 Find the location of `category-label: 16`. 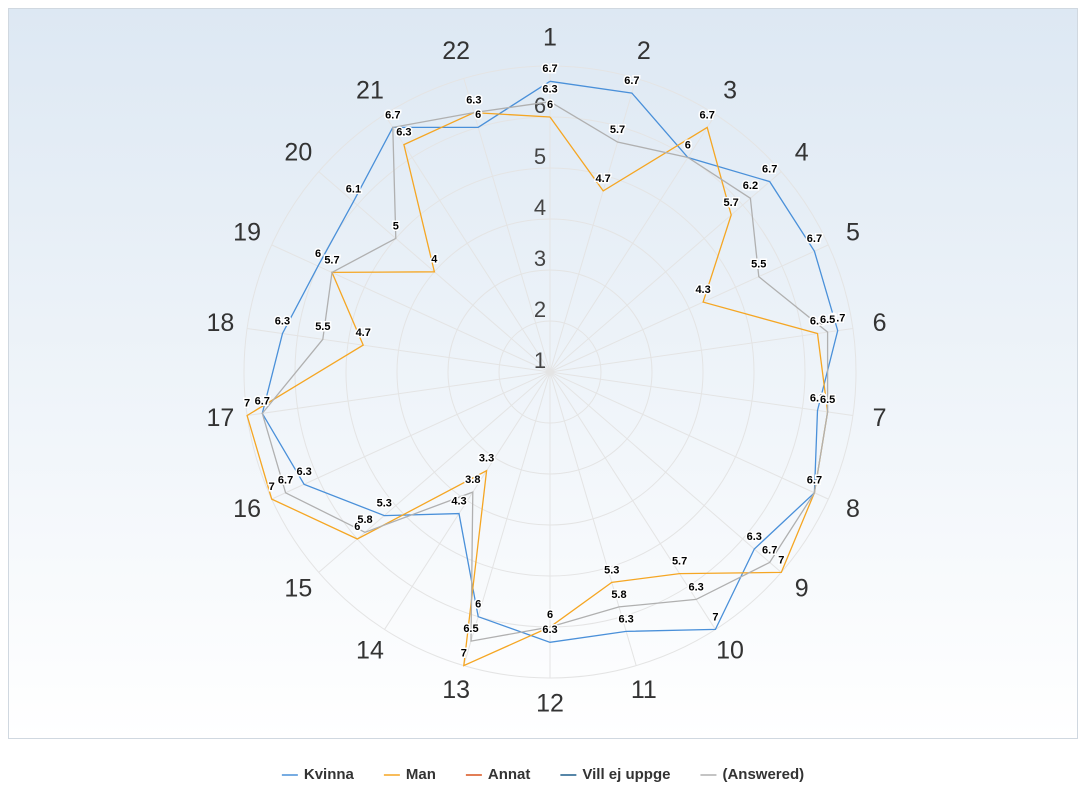

category-label: 16 is located at coordinates (247, 509).